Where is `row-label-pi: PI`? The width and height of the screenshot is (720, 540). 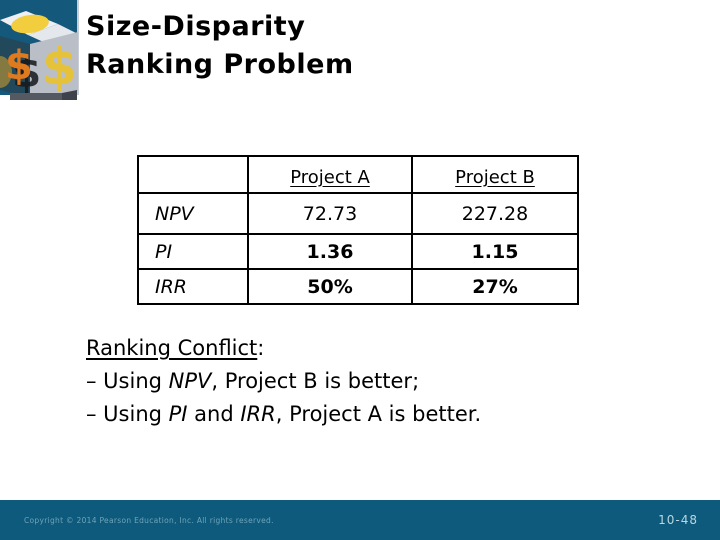 row-label-pi: PI is located at coordinates (193, 251).